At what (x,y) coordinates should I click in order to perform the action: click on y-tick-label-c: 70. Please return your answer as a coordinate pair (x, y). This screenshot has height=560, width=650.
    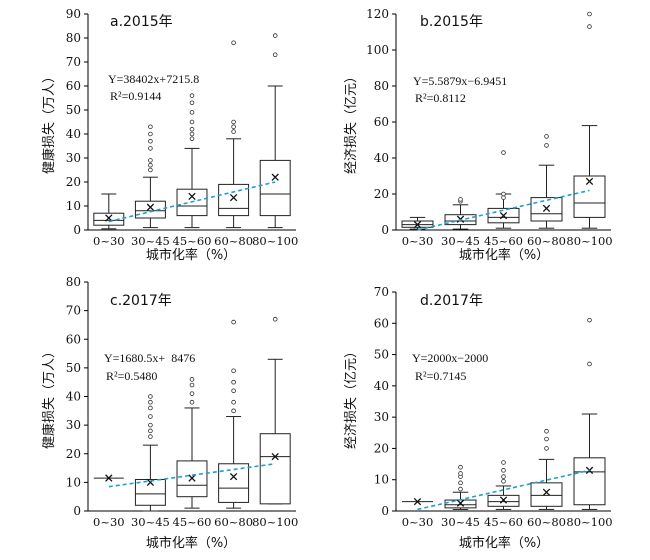
    Looking at the image, I should click on (73, 311).